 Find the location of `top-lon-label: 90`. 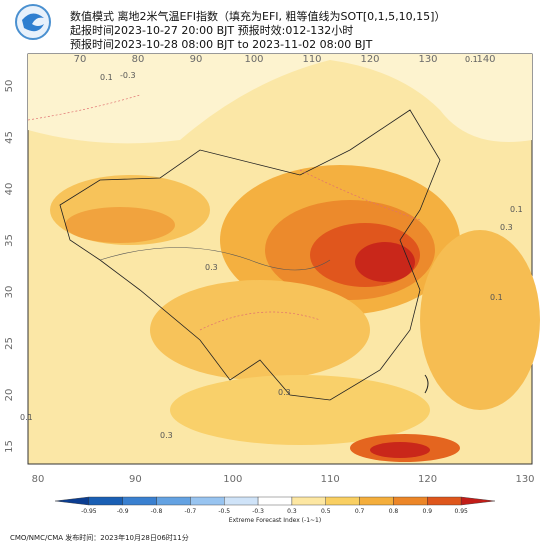

top-lon-label: 90 is located at coordinates (196, 59).